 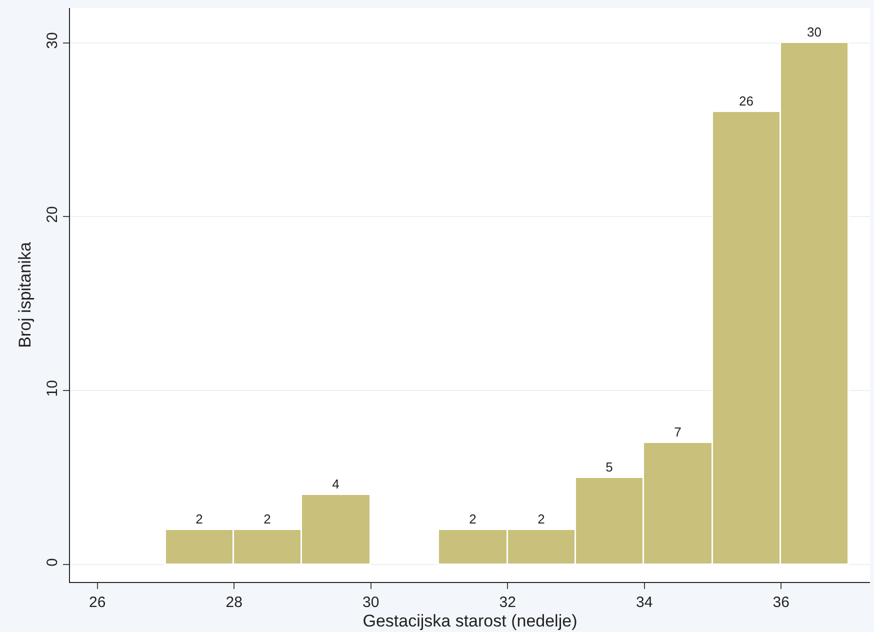 What do you see at coordinates (336, 484) in the screenshot?
I see `data-label: 4` at bounding box center [336, 484].